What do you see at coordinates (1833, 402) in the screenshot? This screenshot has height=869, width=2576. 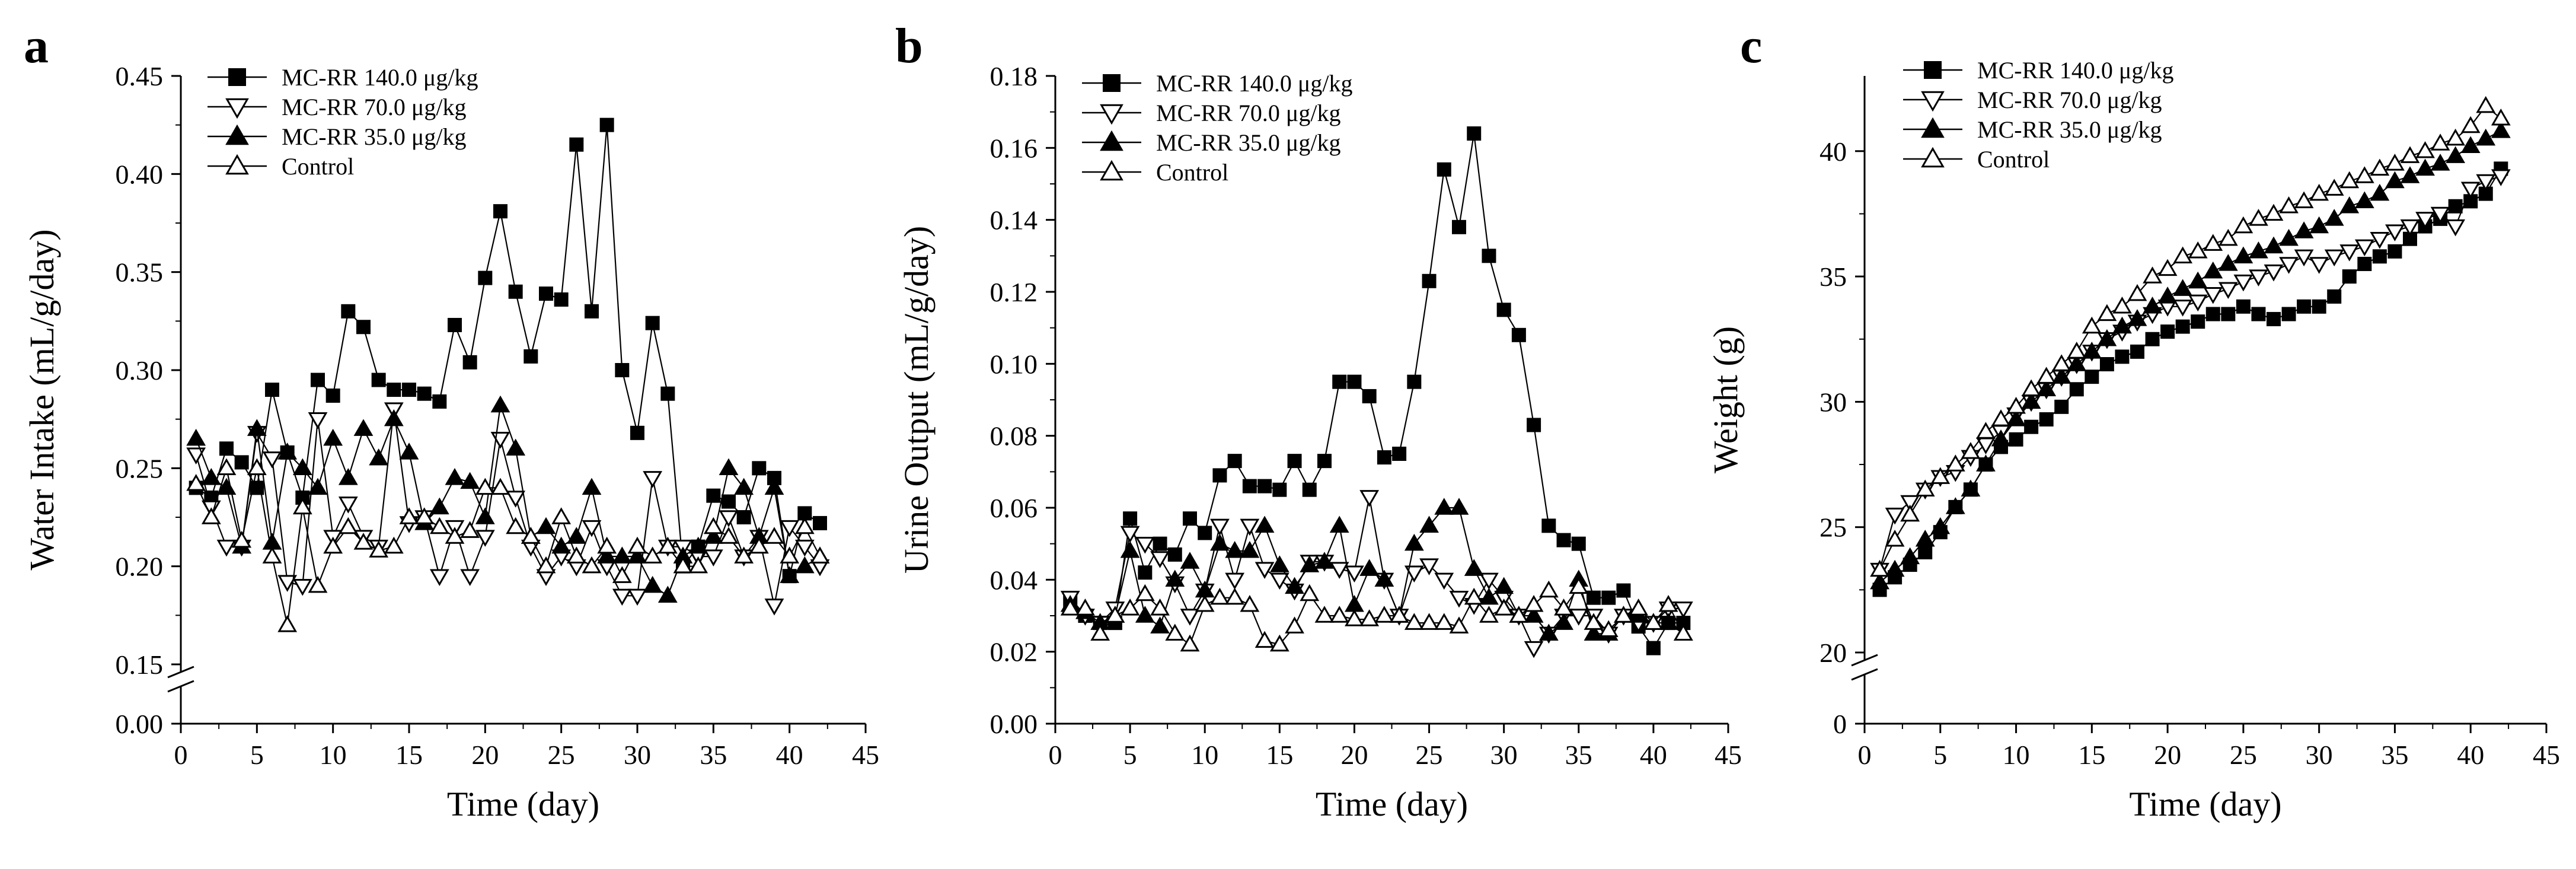 I see `y-tick-label: 30` at bounding box center [1833, 402].